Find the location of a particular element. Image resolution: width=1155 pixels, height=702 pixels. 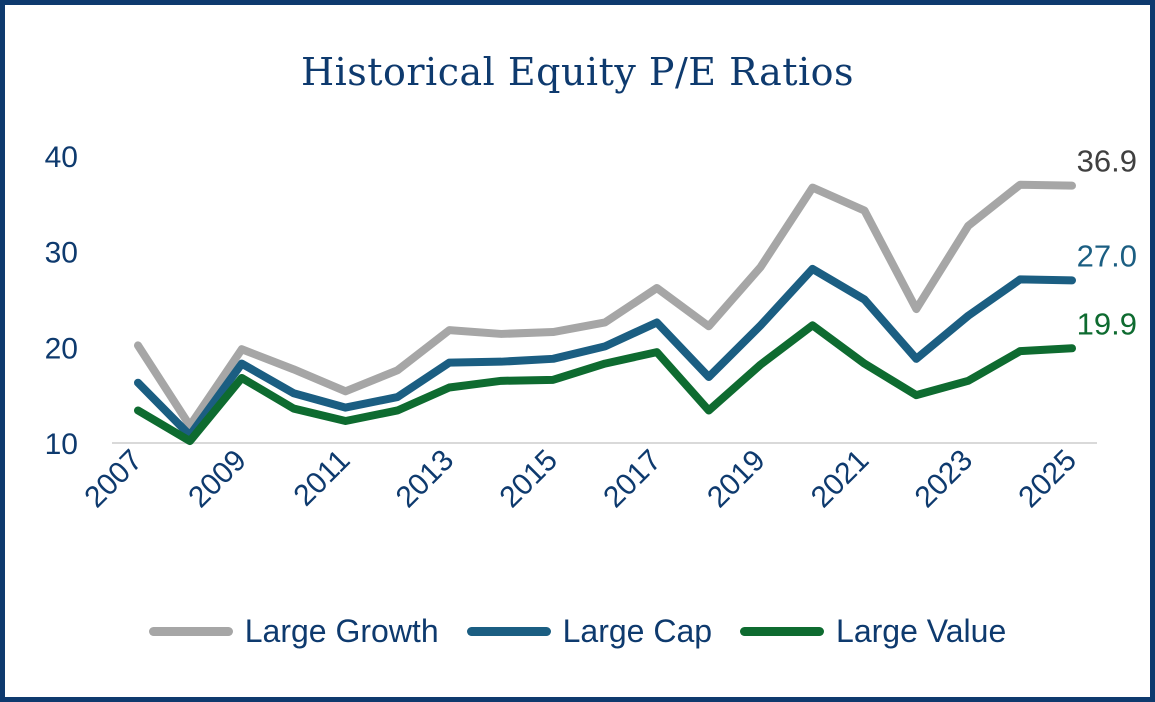

legend-item: Large Value is located at coordinates (873, 631).